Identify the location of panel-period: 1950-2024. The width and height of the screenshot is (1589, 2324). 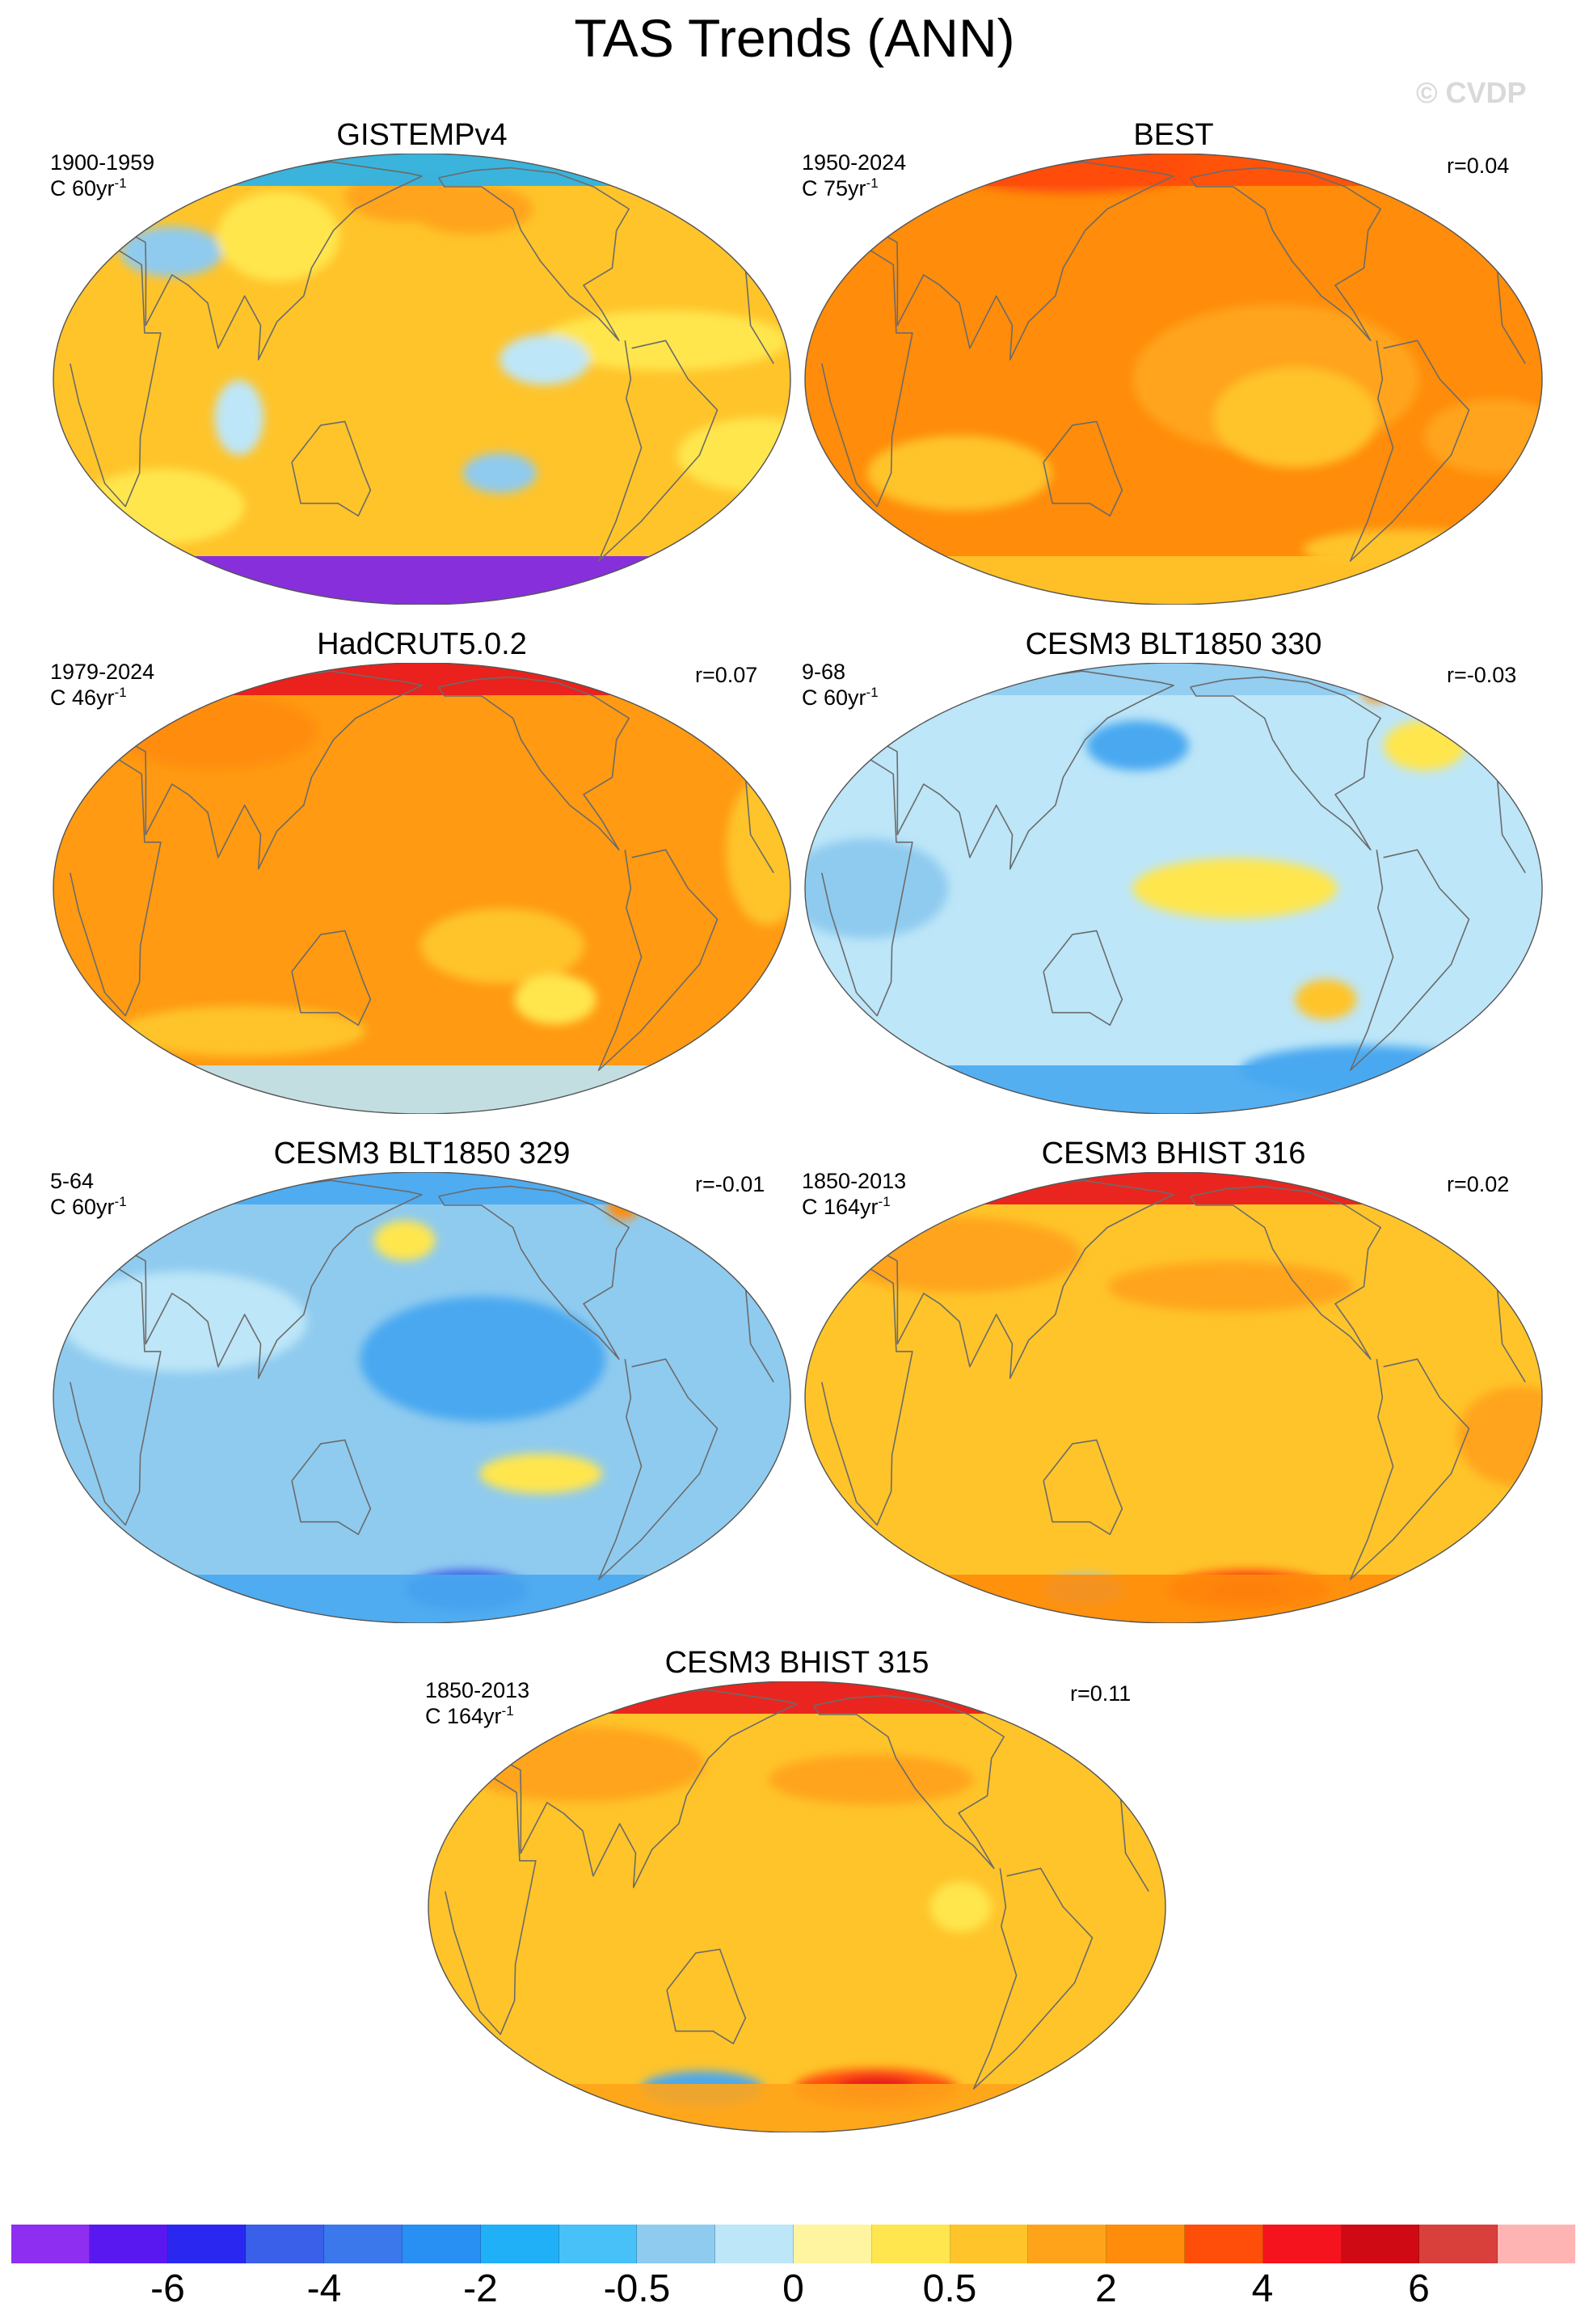
(855, 162).